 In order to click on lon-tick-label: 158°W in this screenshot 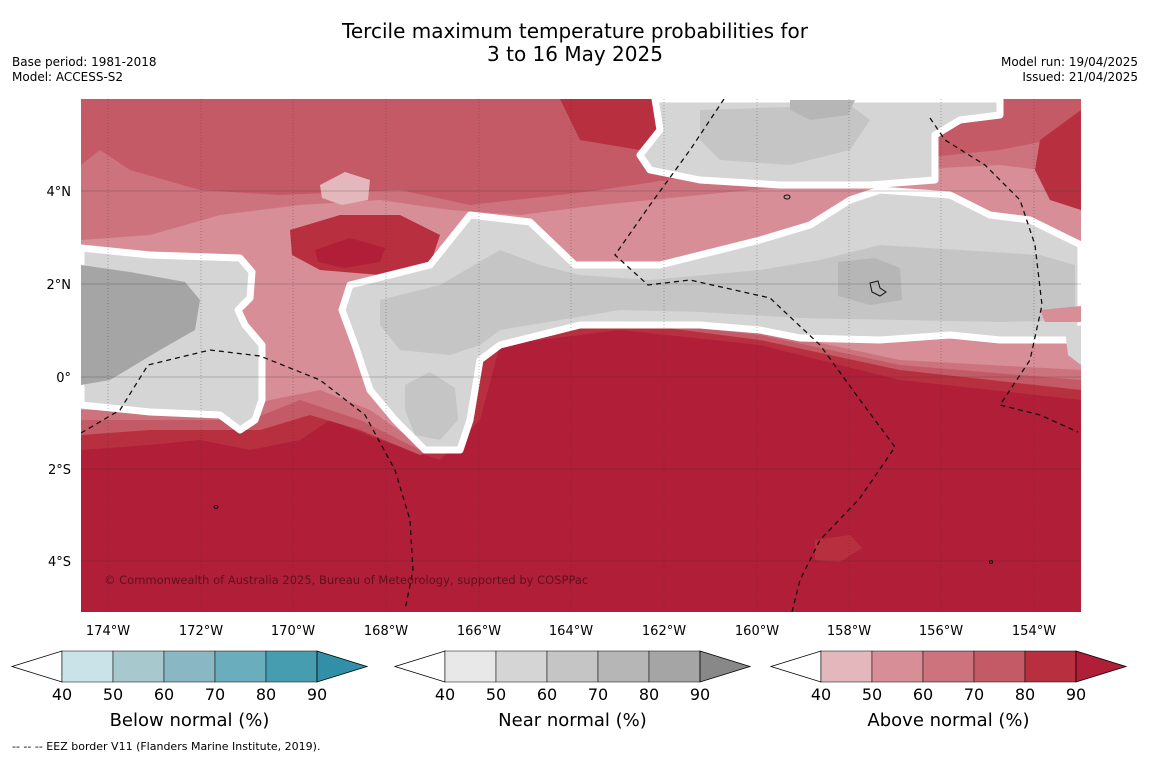, I will do `click(849, 631)`.